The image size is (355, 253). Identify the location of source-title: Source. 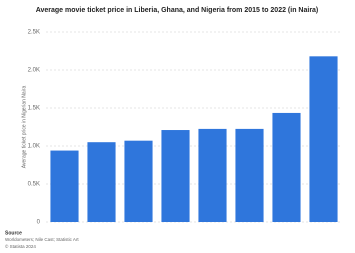
(13, 233).